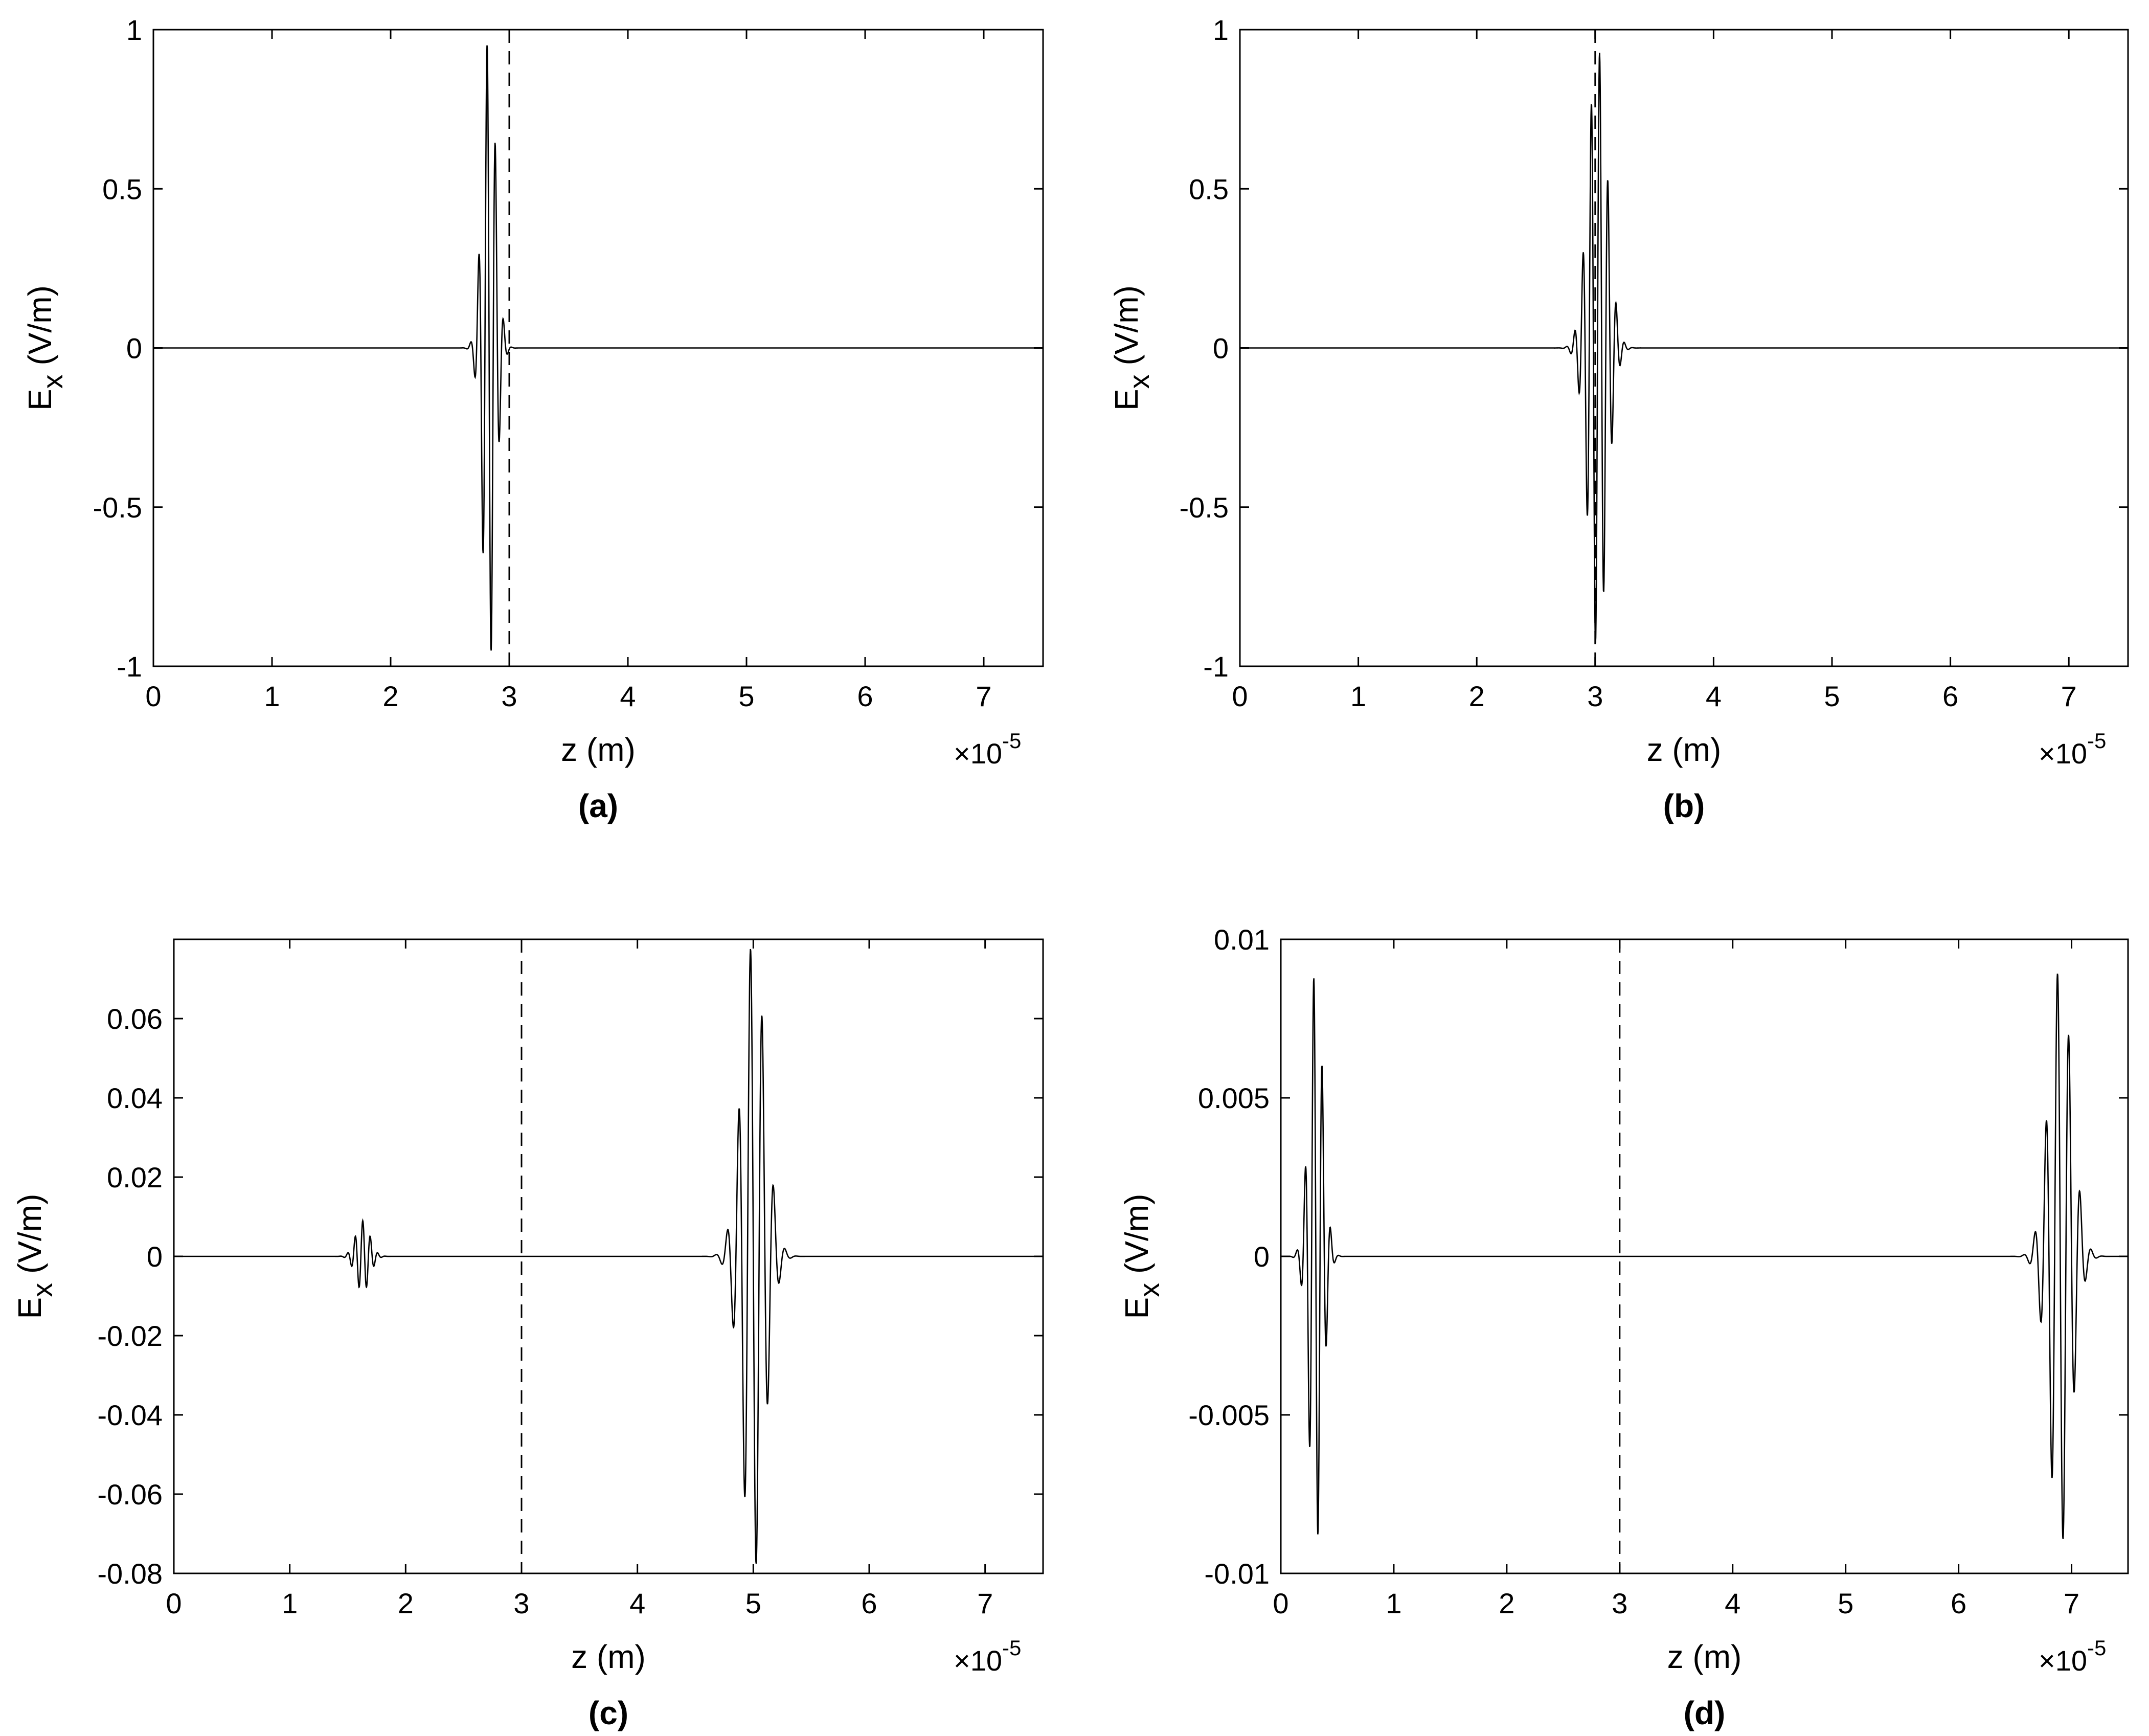 The image size is (2149, 1736). I want to click on y-tick-label: 0.06, so click(135, 1019).